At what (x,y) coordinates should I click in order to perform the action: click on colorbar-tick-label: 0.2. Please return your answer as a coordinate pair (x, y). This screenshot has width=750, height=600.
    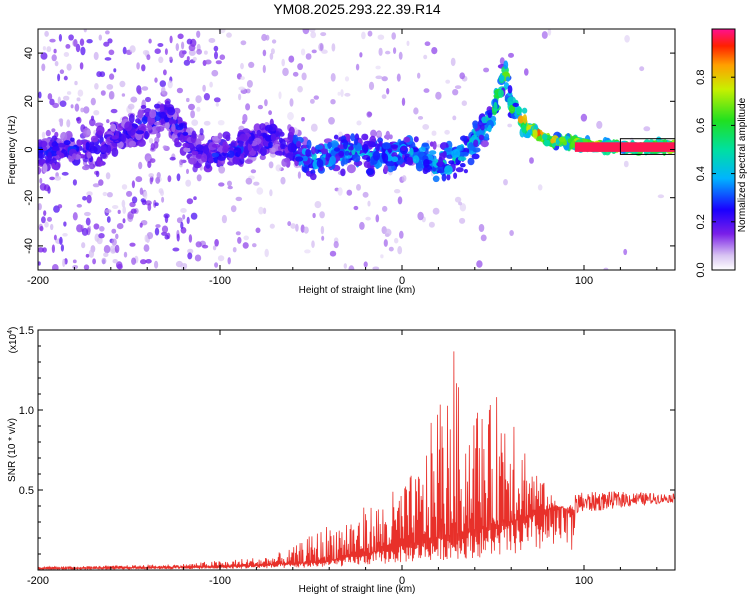
    Looking at the image, I should click on (701, 221).